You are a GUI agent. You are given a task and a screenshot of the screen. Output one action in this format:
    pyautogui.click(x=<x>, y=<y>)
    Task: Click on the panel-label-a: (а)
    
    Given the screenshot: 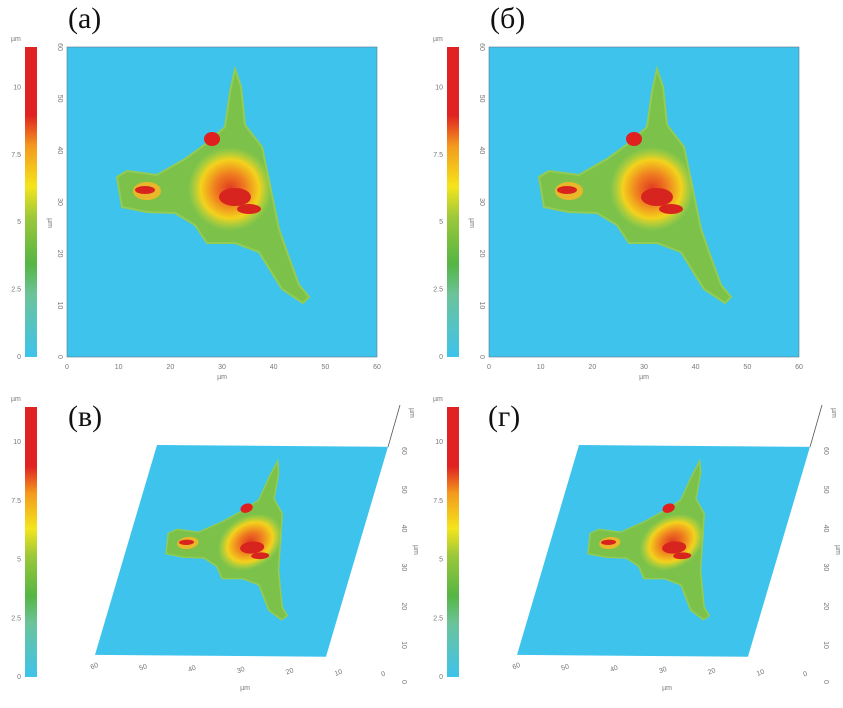 What is the action you would take?
    pyautogui.click(x=85, y=18)
    